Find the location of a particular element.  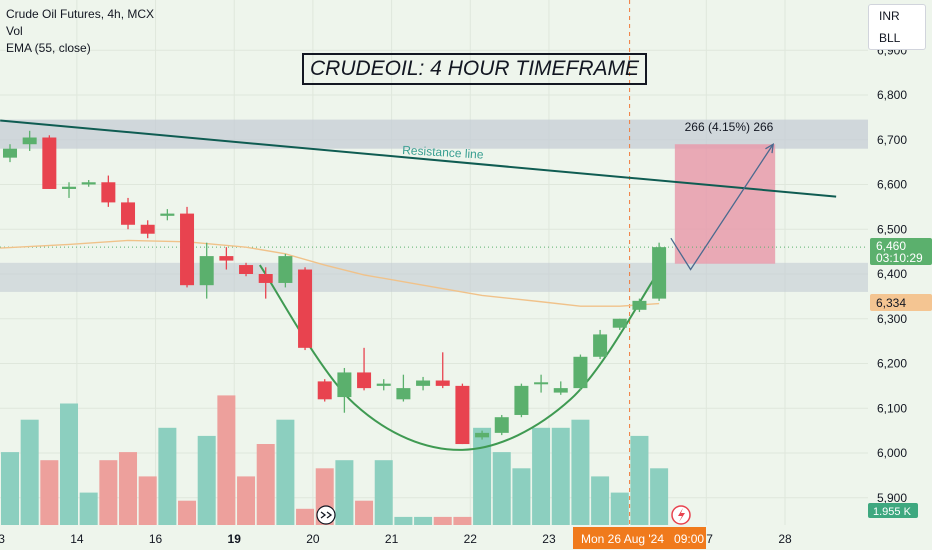

price-tick-label: 6,300 is located at coordinates (892, 319).